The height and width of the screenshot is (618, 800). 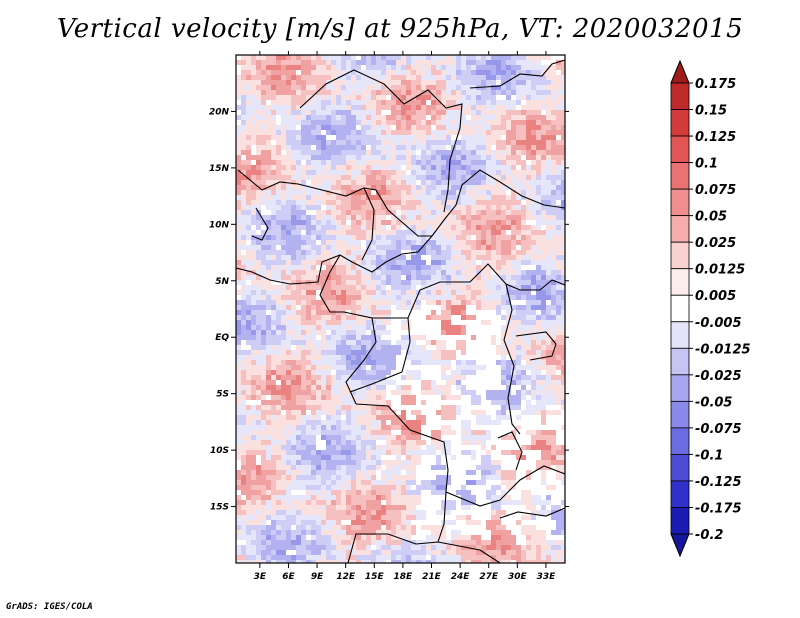 What do you see at coordinates (680, 521) in the screenshot?
I see `colorbar-bin` at bounding box center [680, 521].